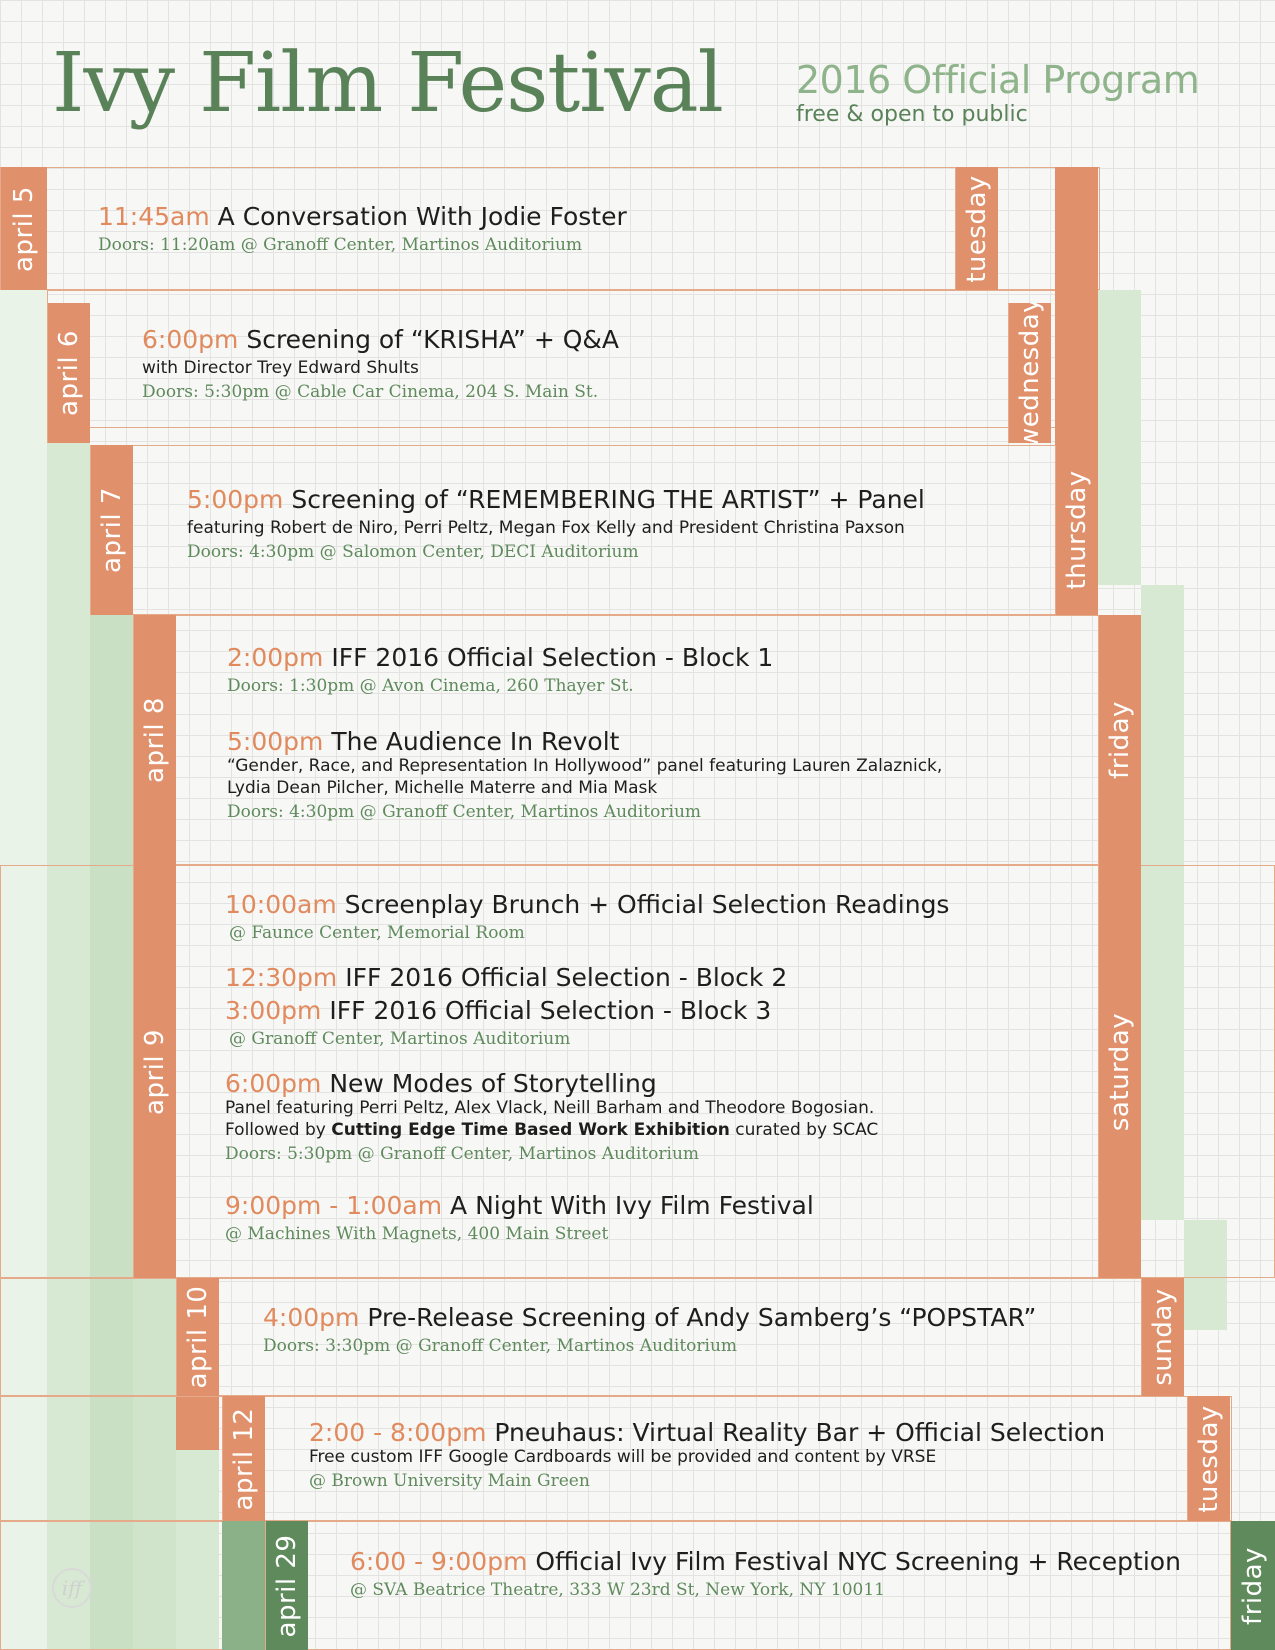 This screenshot has height=1650, width=1275. Describe the element at coordinates (377, 933) in the screenshot. I see `event-venue: @ Faunce Center, Memorial Room` at that location.